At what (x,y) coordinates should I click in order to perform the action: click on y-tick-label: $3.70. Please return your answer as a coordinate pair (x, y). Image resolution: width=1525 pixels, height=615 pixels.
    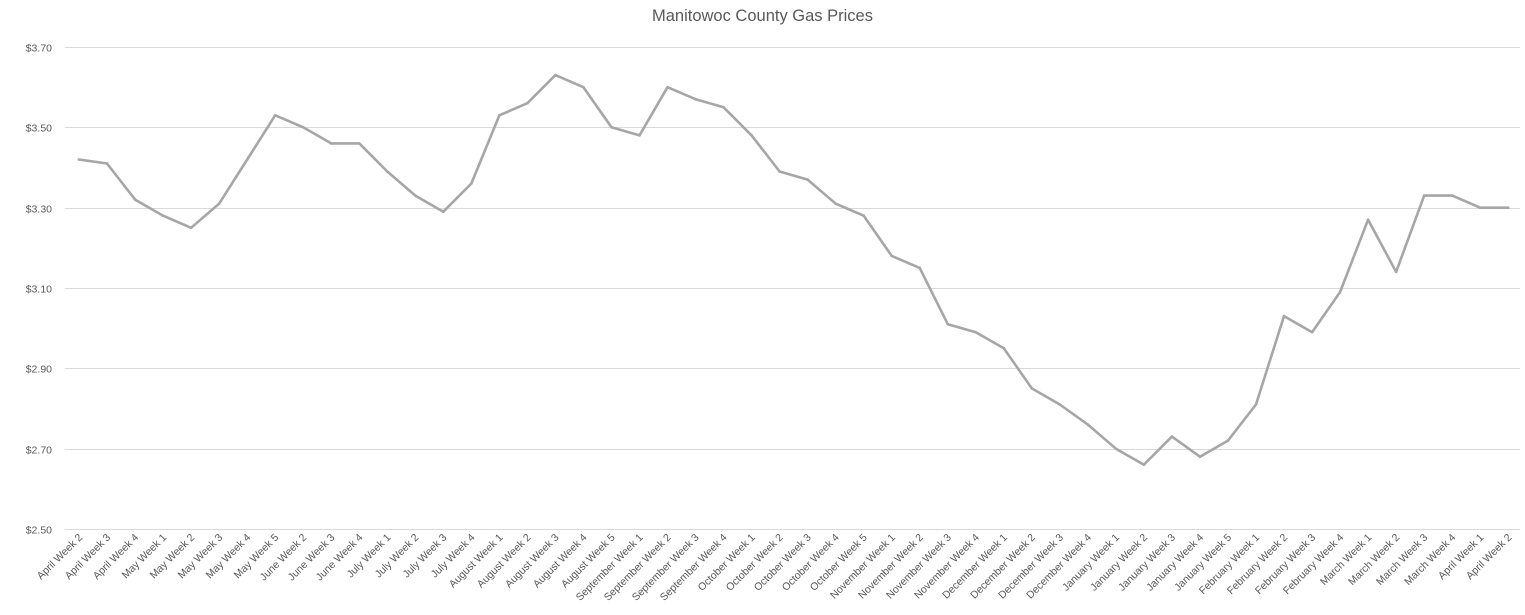
    Looking at the image, I should click on (39, 49).